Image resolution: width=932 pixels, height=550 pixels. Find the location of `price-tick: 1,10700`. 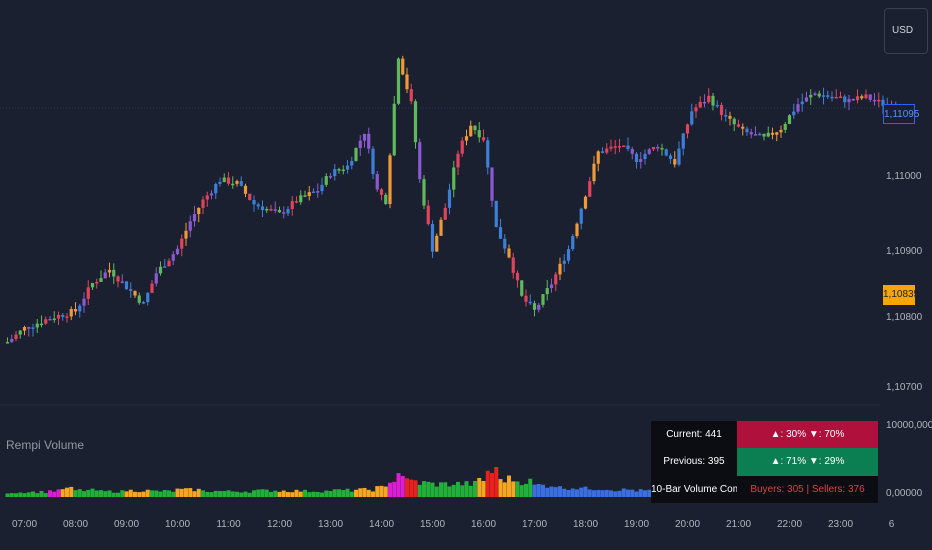

price-tick: 1,10700 is located at coordinates (904, 387).